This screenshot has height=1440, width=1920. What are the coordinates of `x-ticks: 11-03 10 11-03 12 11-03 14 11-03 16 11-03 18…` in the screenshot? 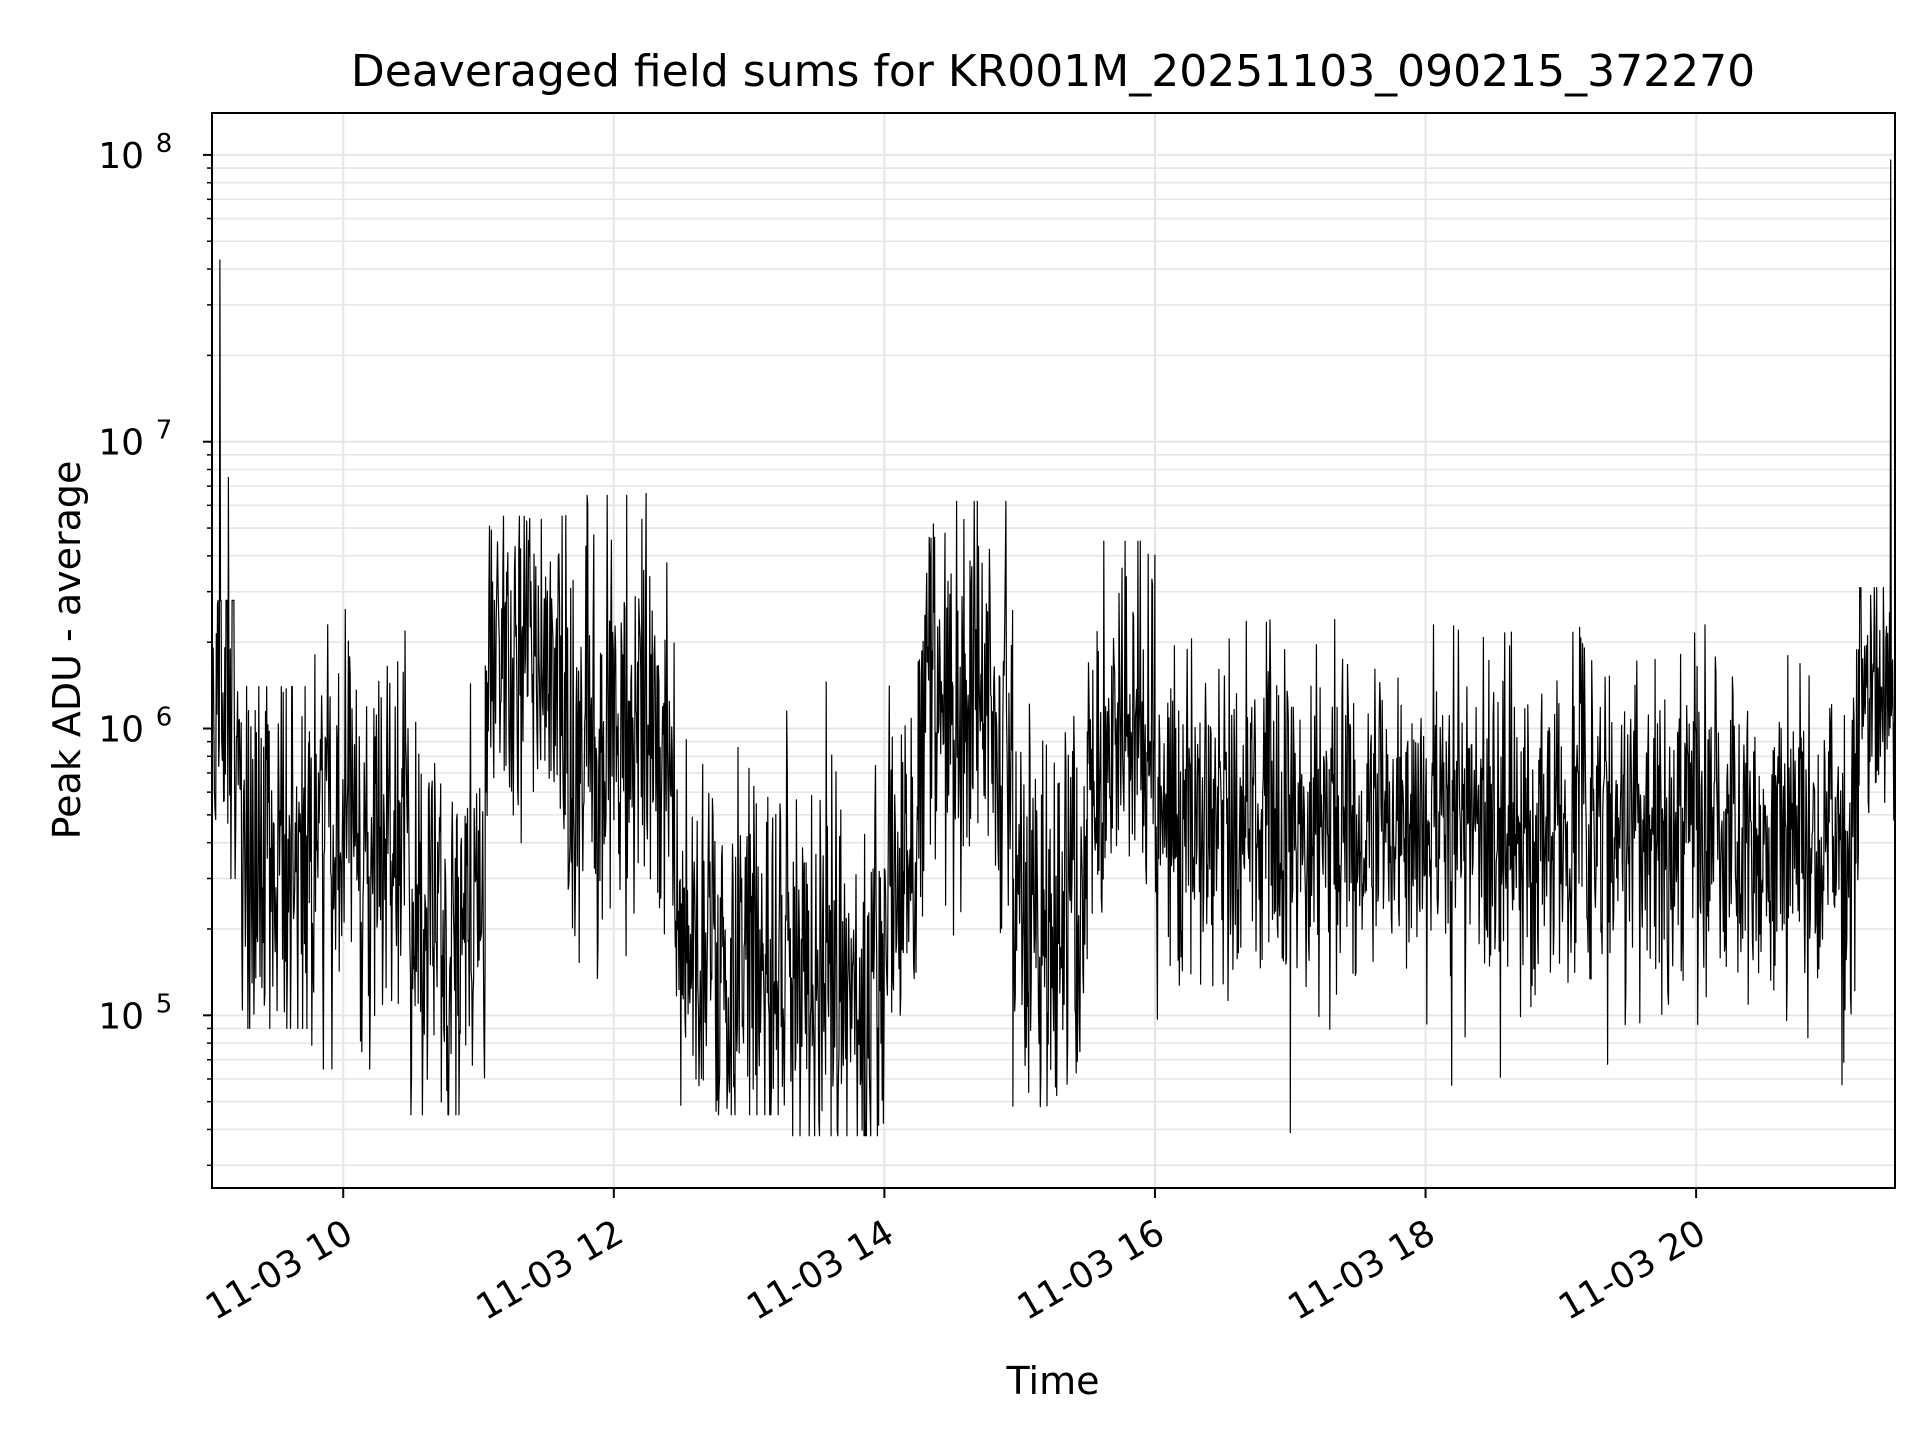 It's located at (956, 1258).